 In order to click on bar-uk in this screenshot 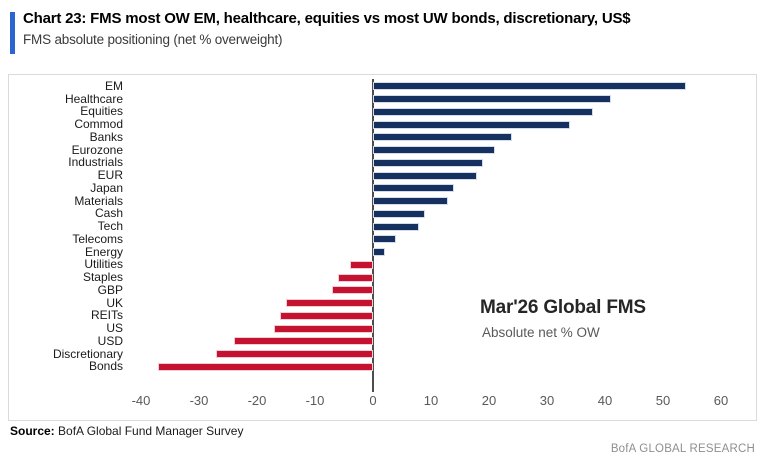, I will do `click(329, 303)`.